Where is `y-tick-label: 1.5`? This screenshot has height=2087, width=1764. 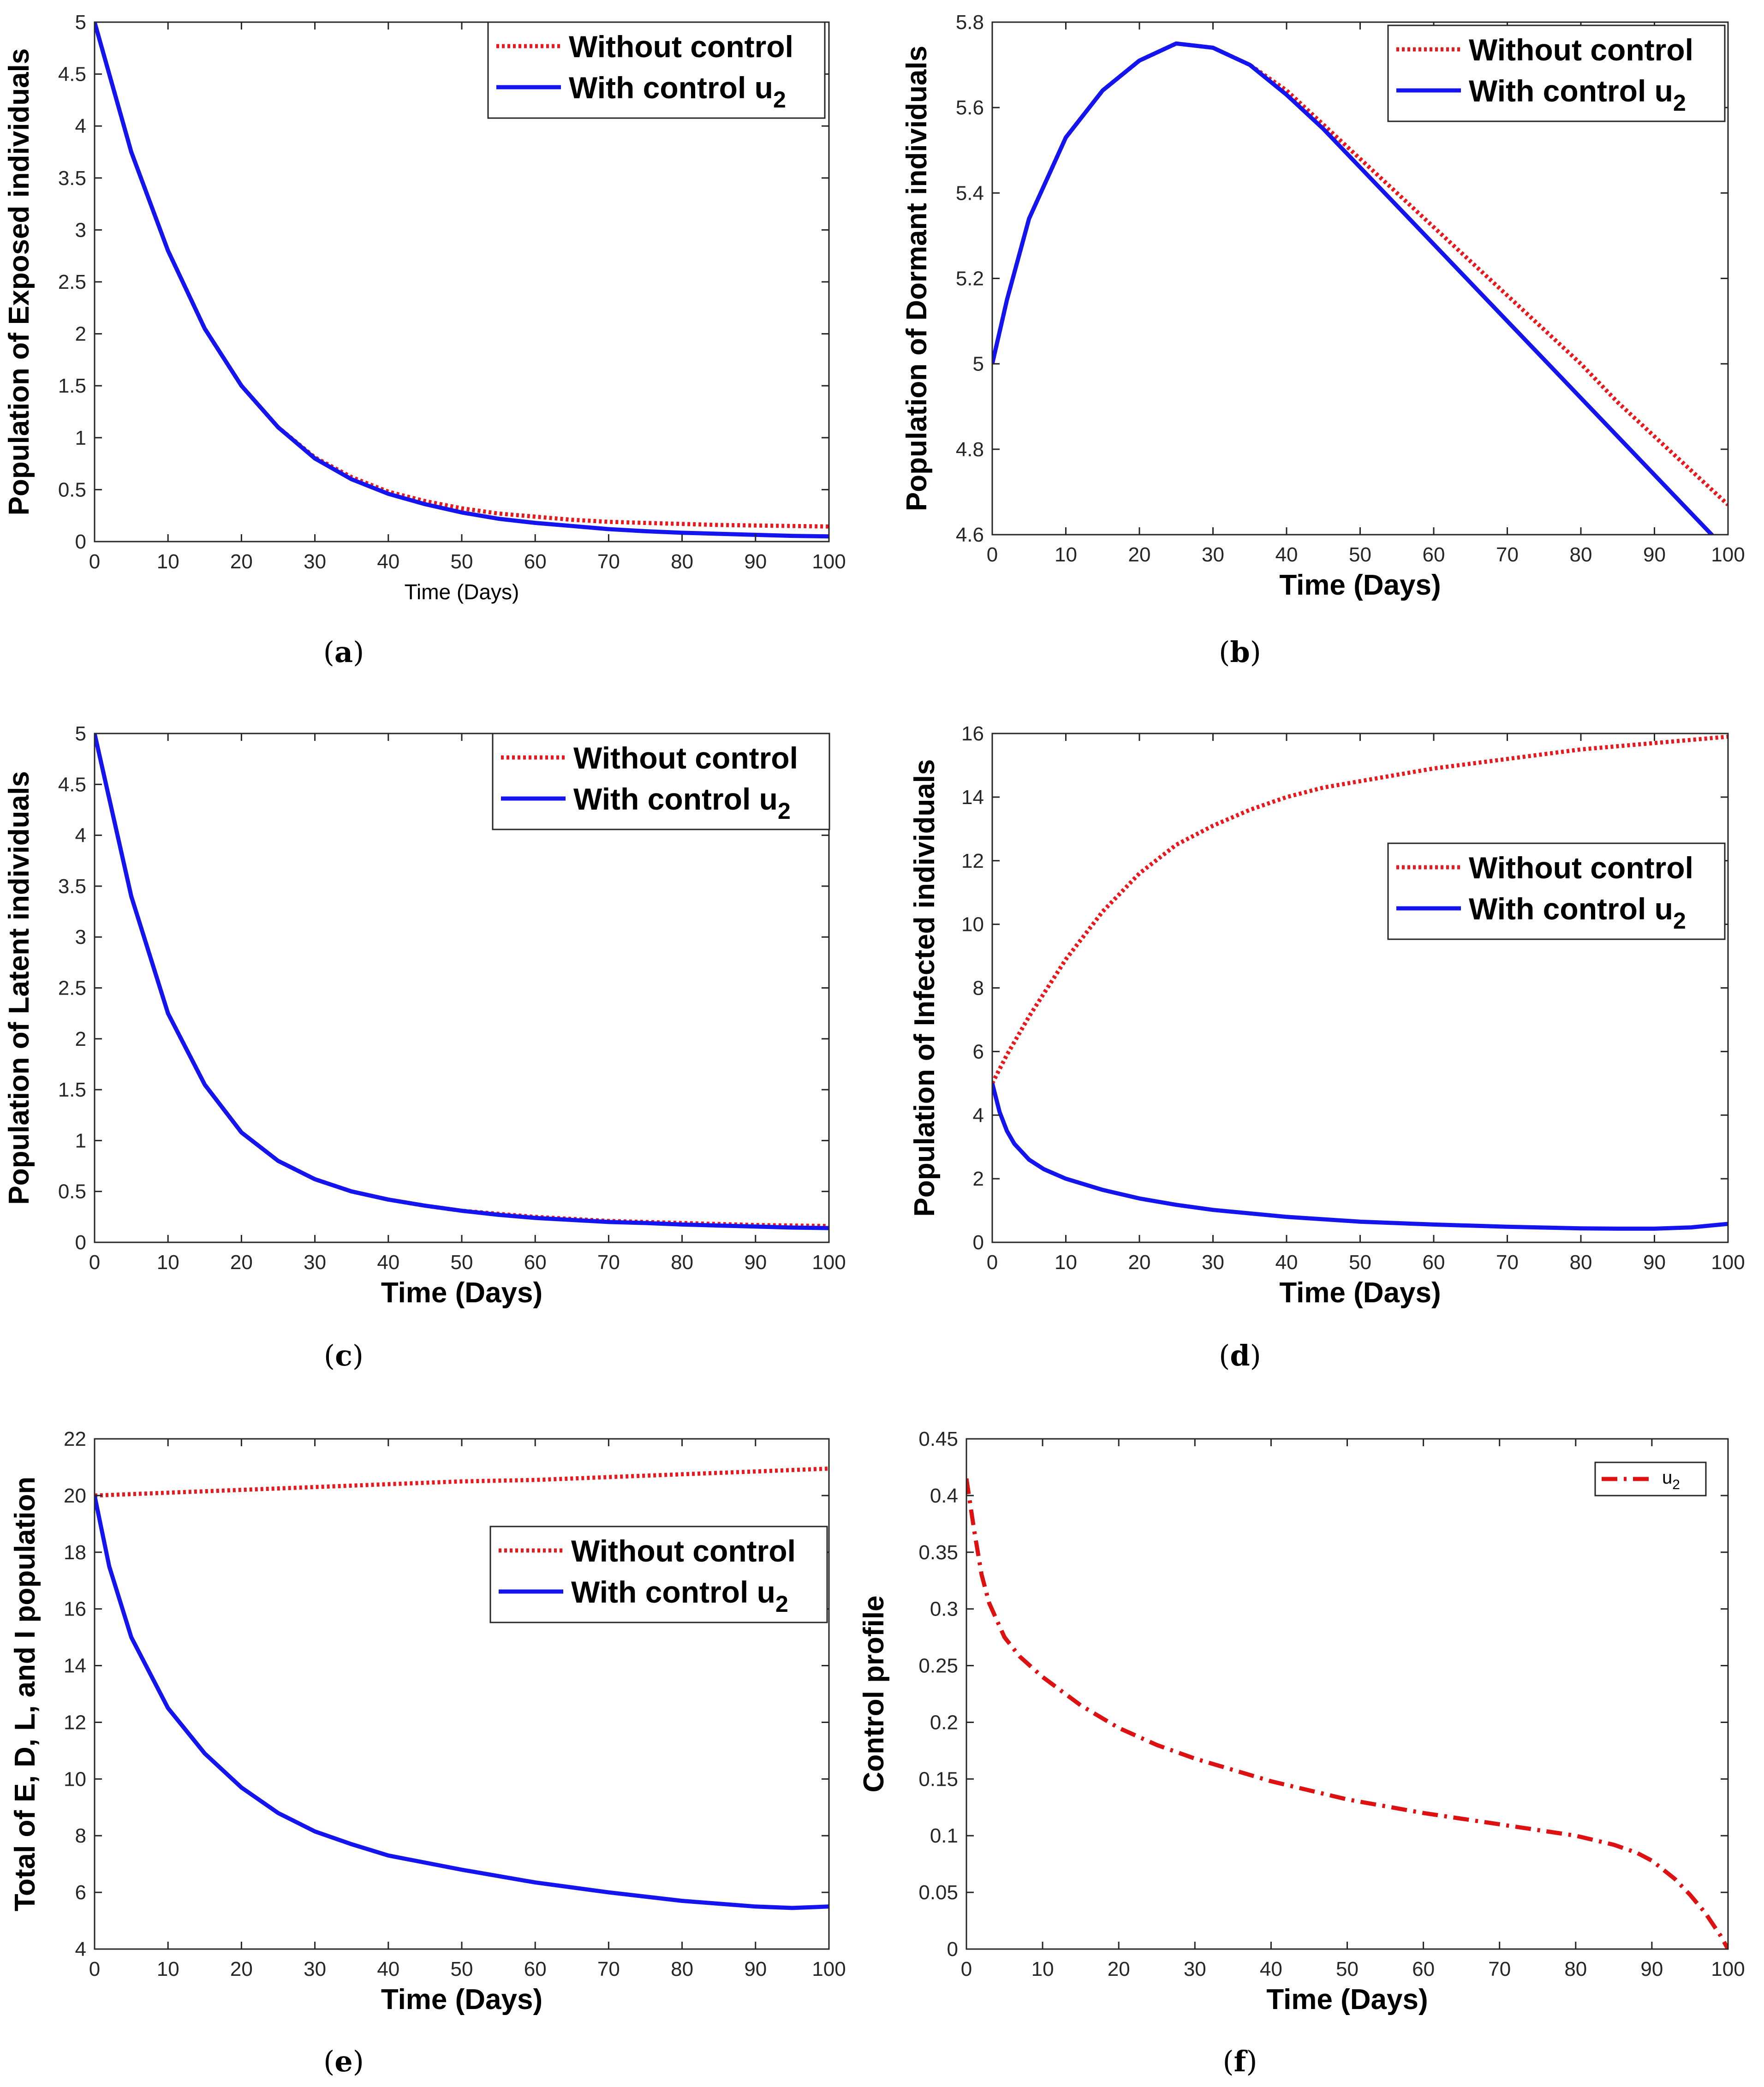
y-tick-label: 1.5 is located at coordinates (72, 1090).